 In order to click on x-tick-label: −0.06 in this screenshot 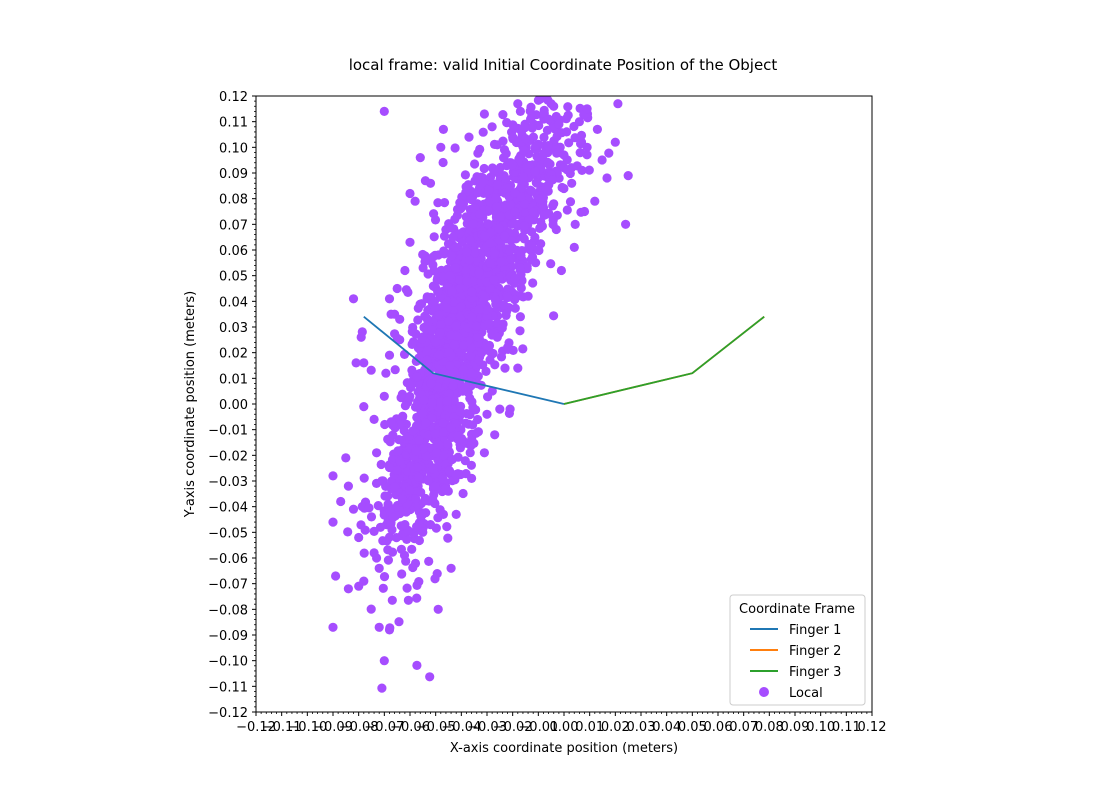, I will do `click(410, 727)`.